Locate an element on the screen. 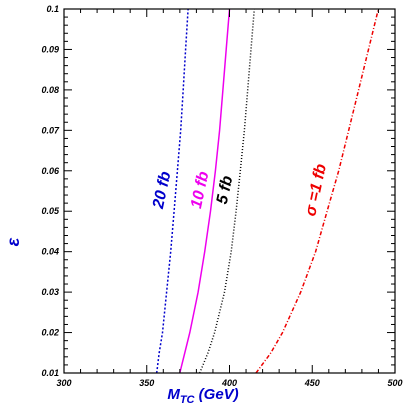 Image resolution: width=409 pixels, height=409 pixels. x-tick-label: 450 is located at coordinates (312, 383).